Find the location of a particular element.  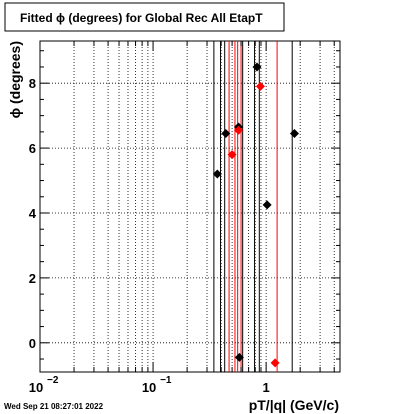

y-axis-label: ϕ (degrees) is located at coordinates (15, 79).